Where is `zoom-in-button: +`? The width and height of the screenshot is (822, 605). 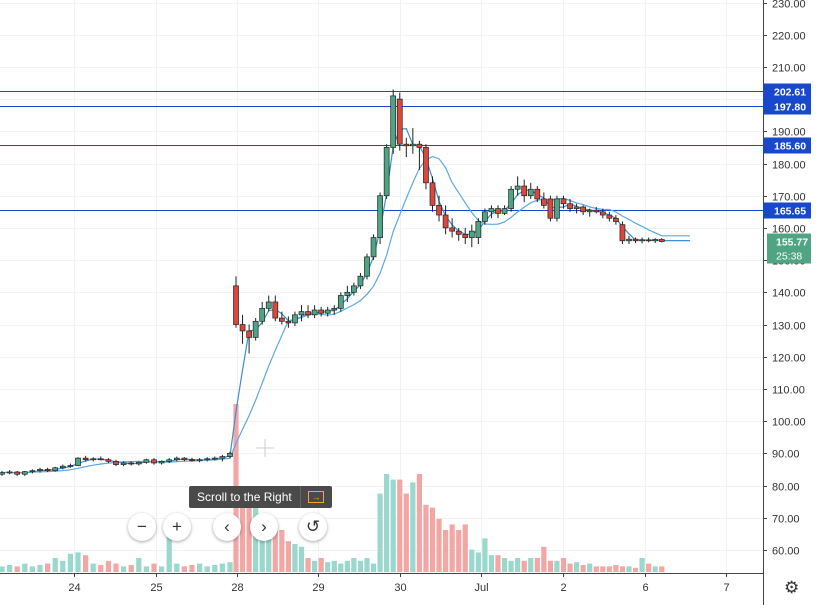
zoom-in-button: + is located at coordinates (177, 527).